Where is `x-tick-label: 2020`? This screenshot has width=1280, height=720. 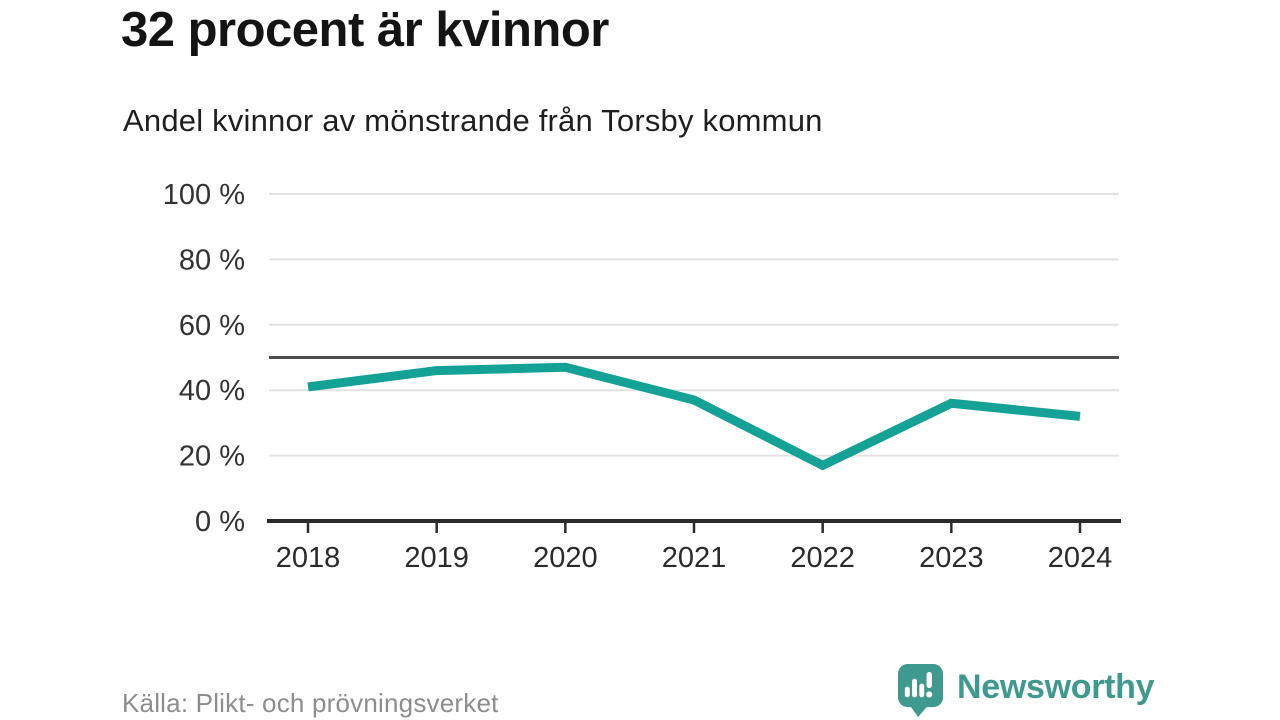 x-tick-label: 2020 is located at coordinates (565, 558).